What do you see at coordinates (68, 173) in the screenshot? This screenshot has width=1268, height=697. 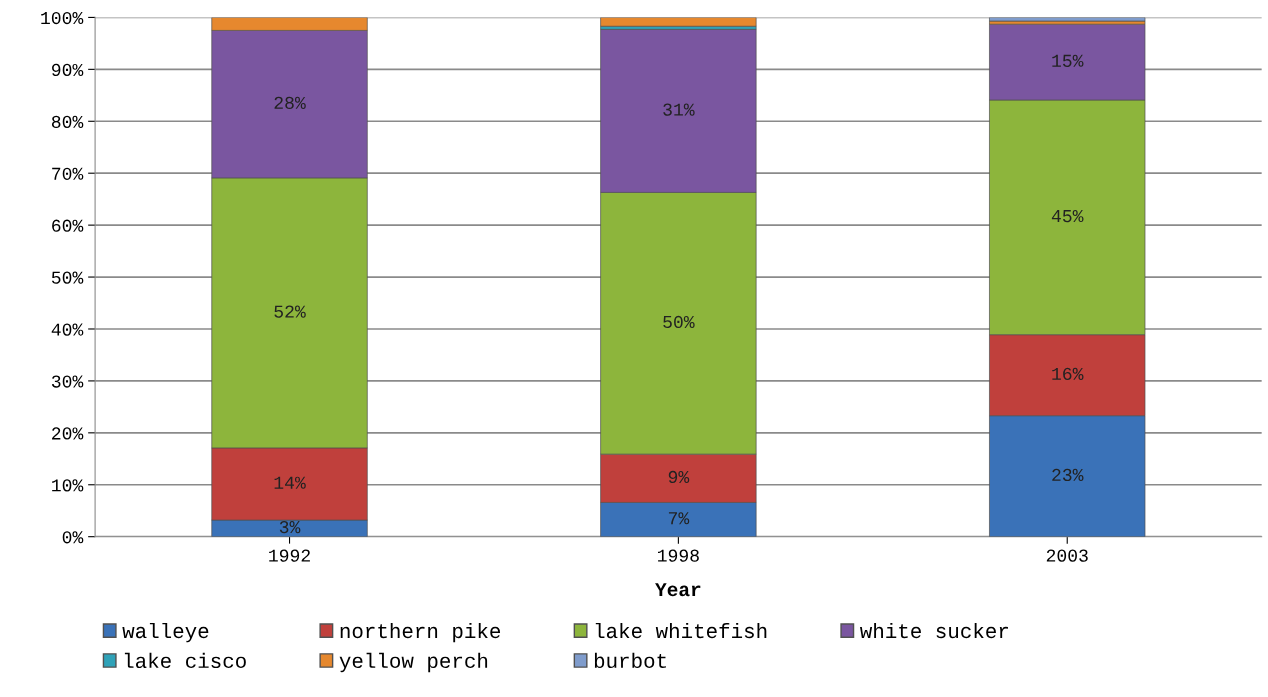 I see `y-tick-label: 70%` at bounding box center [68, 173].